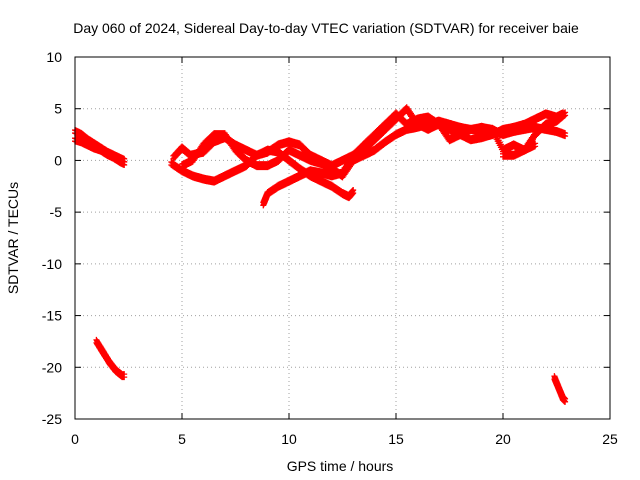  I want to click on y-tick-label: -25, so click(52, 419).